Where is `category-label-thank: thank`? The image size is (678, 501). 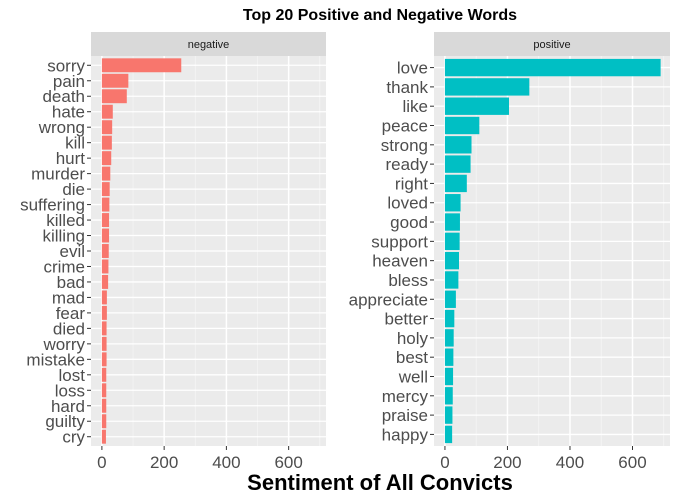
category-label-thank: thank is located at coordinates (407, 87).